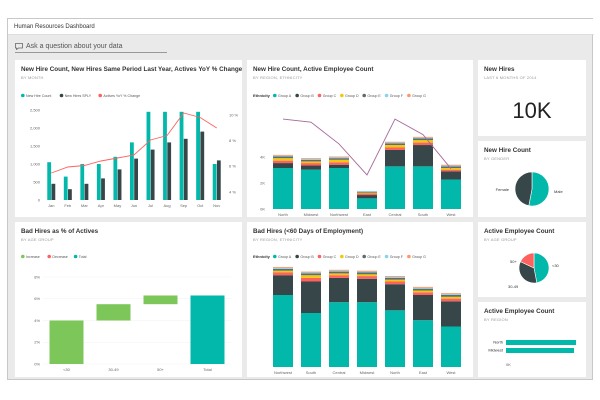  What do you see at coordinates (234, 114) in the screenshot?
I see `y2-tick-label: 10 %` at bounding box center [234, 114].